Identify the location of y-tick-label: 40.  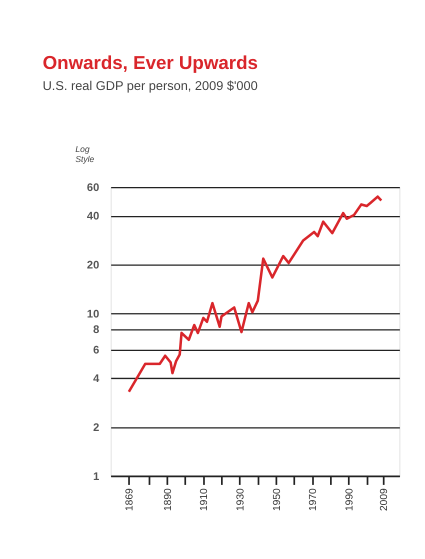
(93, 216).